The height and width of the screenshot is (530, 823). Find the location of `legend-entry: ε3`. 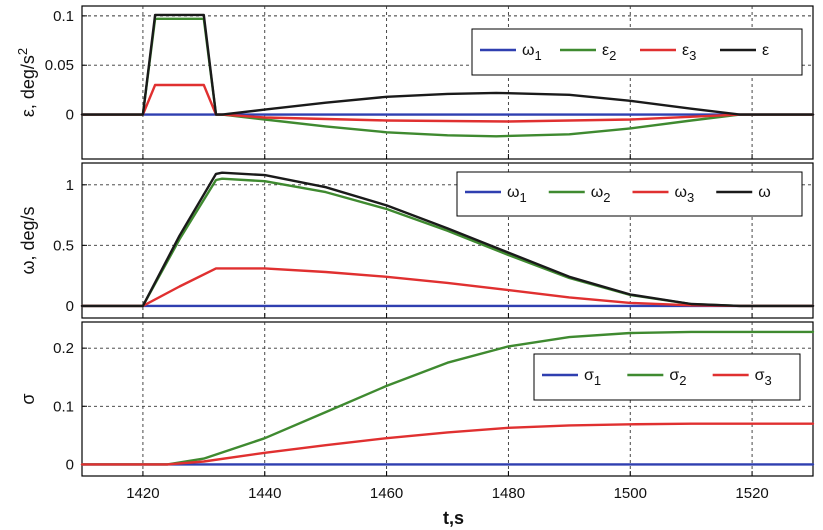

legend-entry: ε3 is located at coordinates (689, 52).